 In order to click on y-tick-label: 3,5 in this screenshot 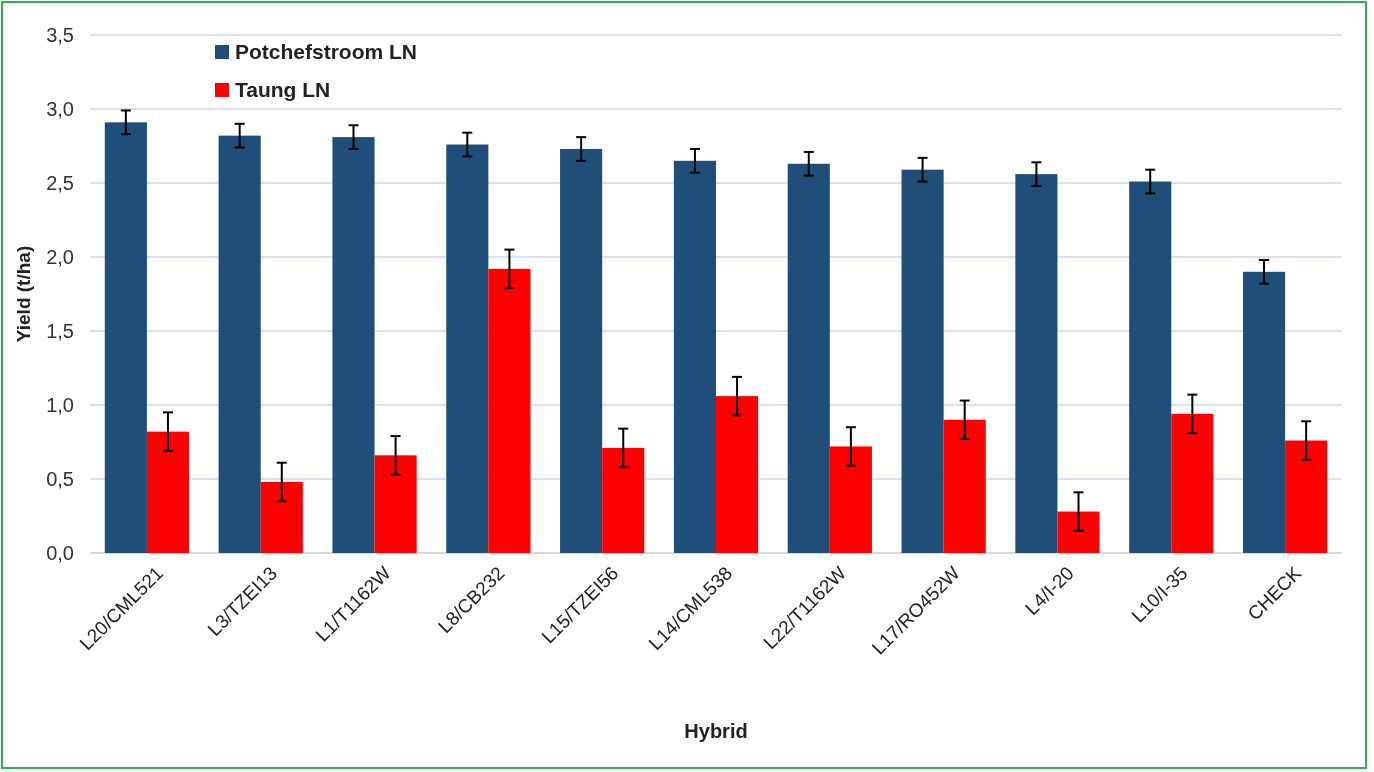, I will do `click(60, 35)`.